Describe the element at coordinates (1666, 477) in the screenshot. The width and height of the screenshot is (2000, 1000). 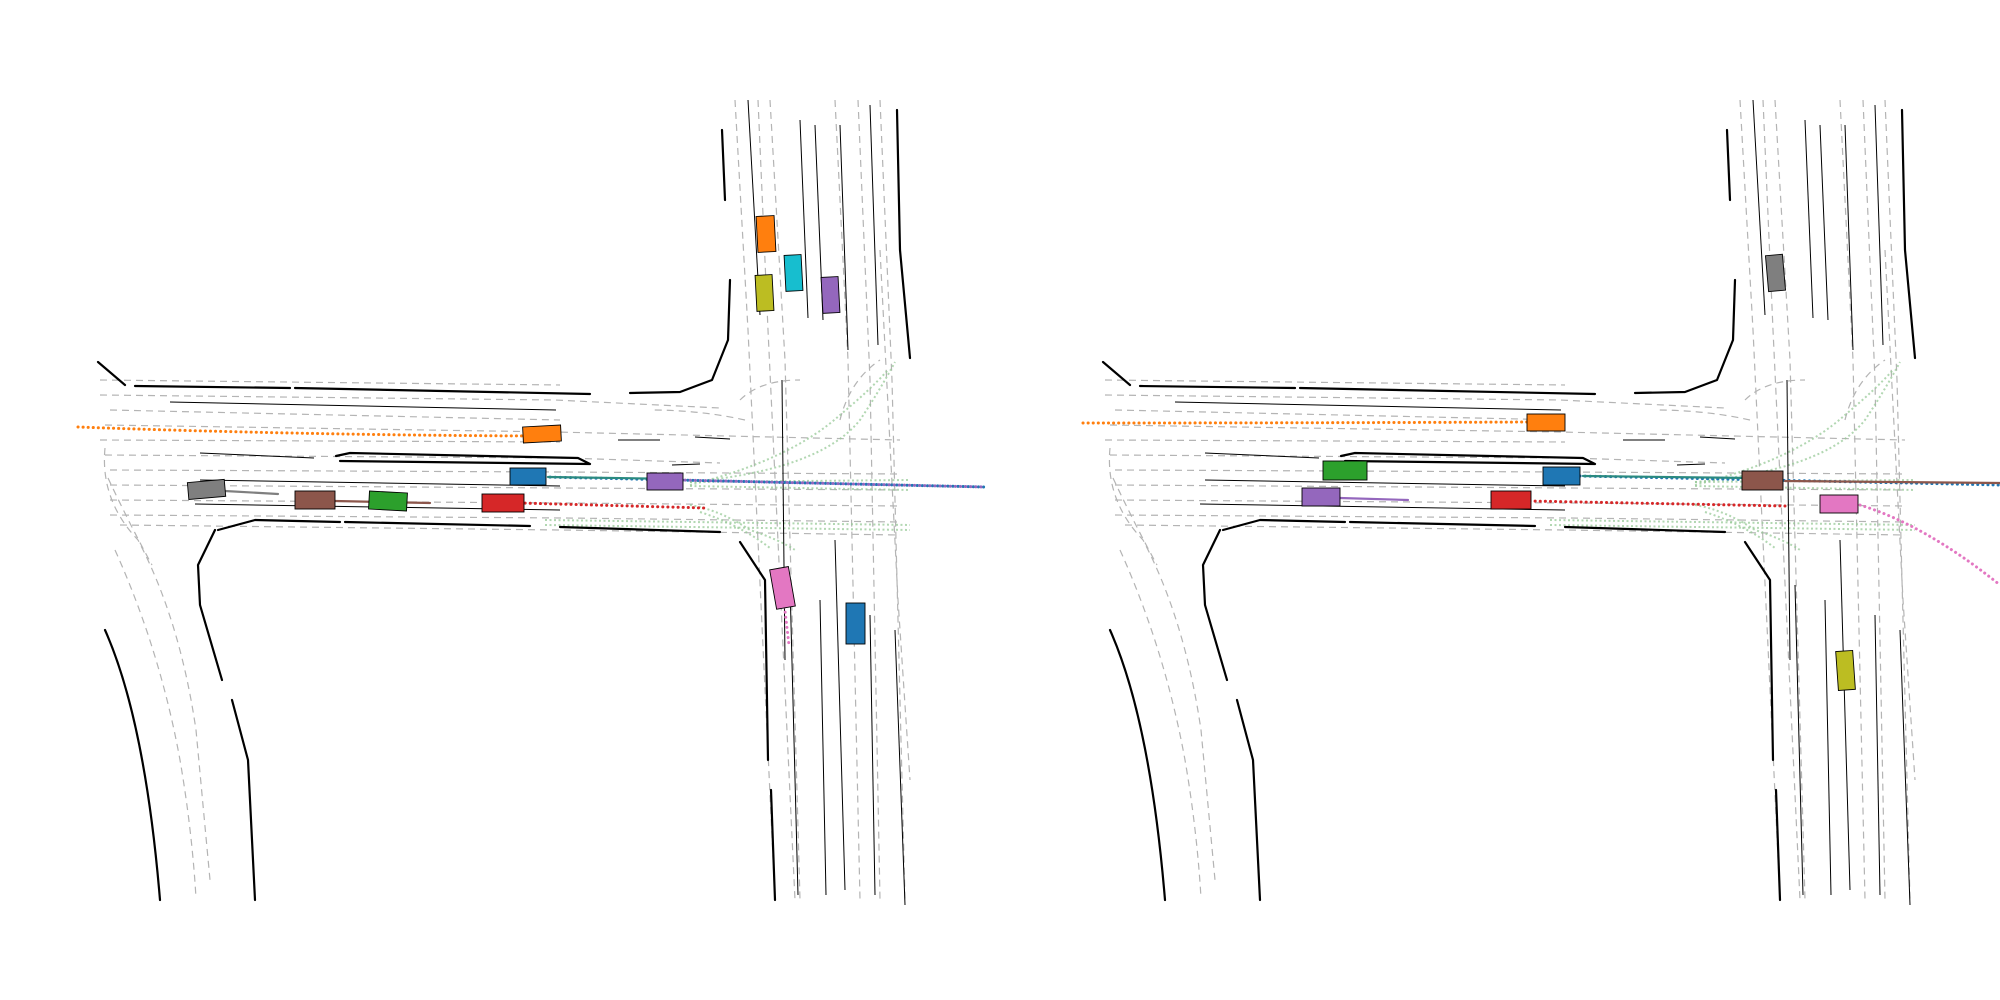
I see `trajectory-teal` at that location.